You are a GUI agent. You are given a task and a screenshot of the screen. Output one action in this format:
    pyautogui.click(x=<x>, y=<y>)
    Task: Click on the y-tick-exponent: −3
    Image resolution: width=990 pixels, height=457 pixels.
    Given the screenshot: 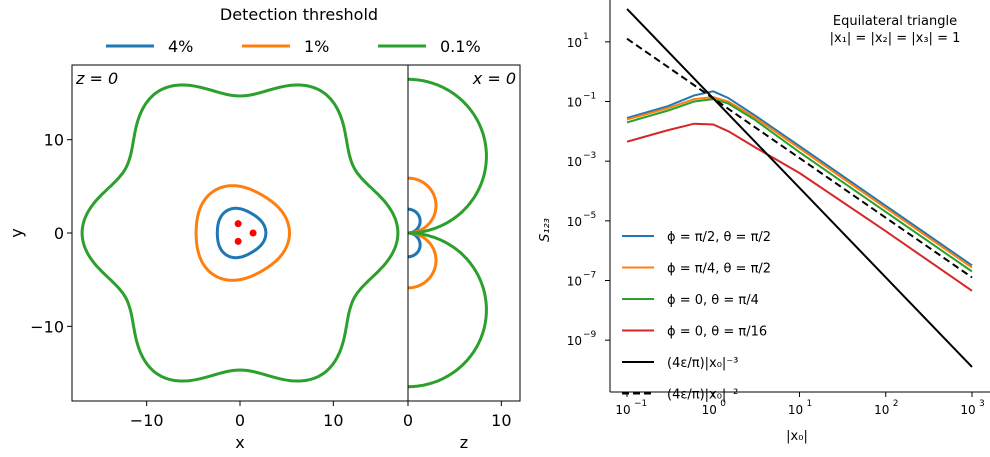 What is the action you would take?
    pyautogui.click(x=589, y=156)
    